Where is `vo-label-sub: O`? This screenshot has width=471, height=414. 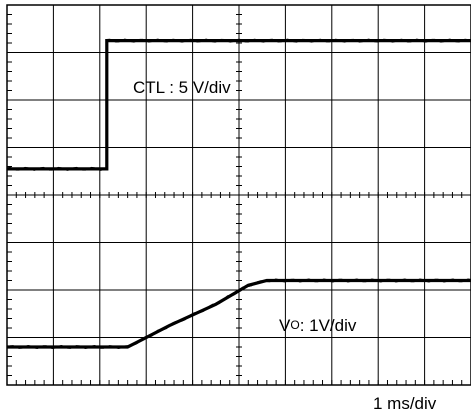 vo-label-sub: O is located at coordinates (294, 325).